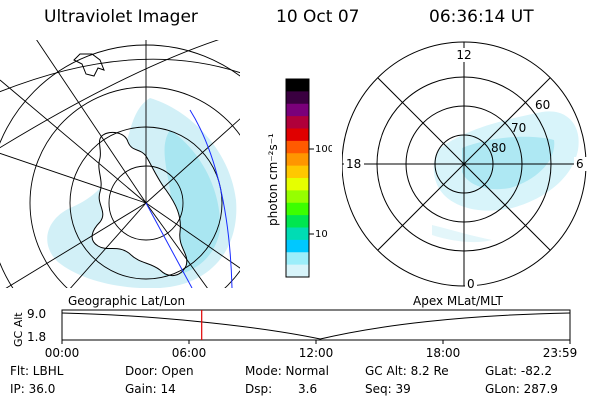 This screenshot has width=600, height=400. What do you see at coordinates (471, 284) in the screenshot?
I see `mlt-label-0: 0` at bounding box center [471, 284].